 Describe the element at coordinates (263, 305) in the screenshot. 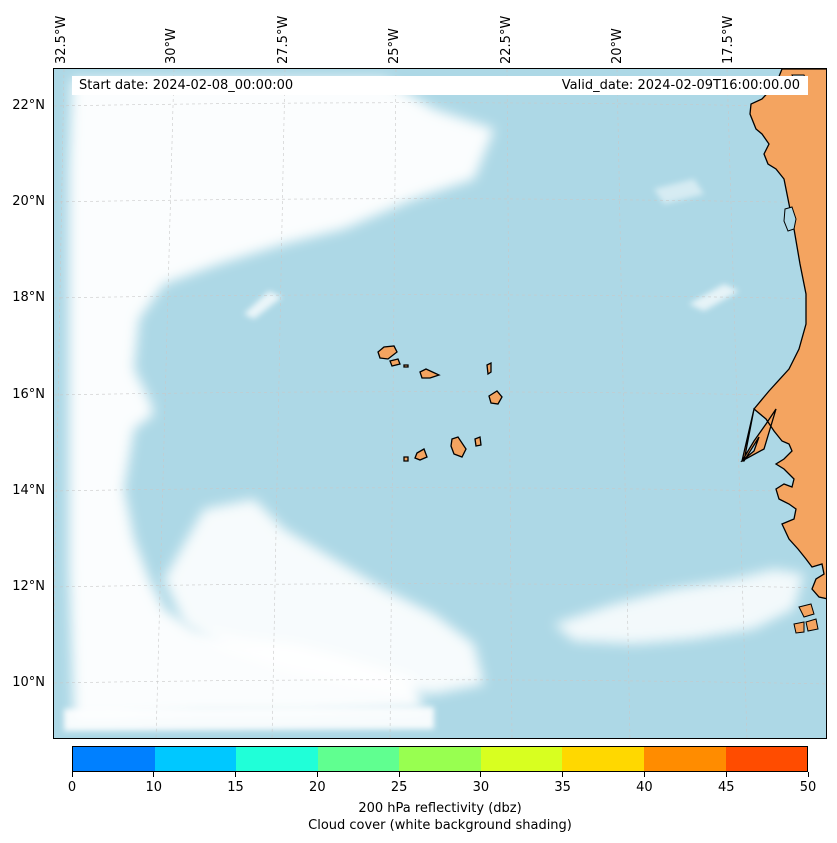

I see `cloud-streak-mid` at that location.